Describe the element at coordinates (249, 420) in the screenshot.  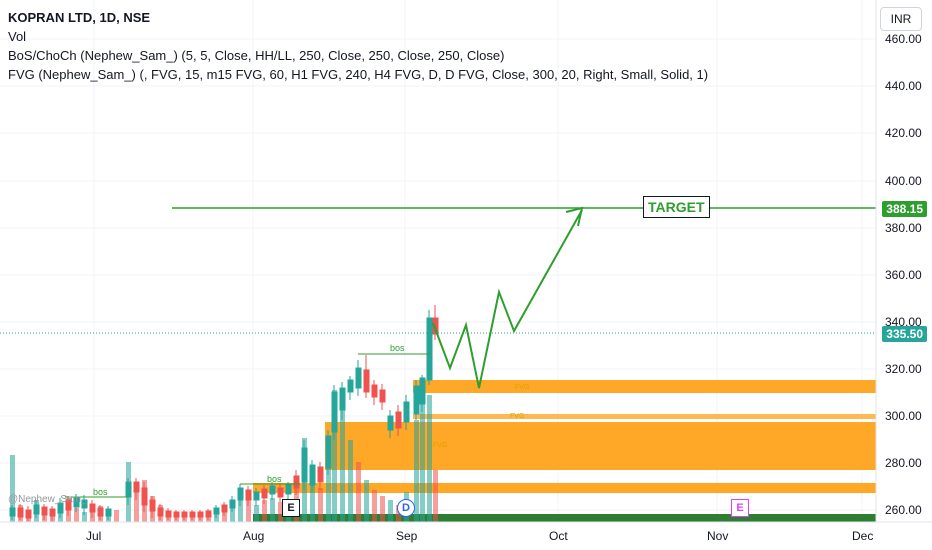
I see `bos-labels: bos bos bos` at that location.